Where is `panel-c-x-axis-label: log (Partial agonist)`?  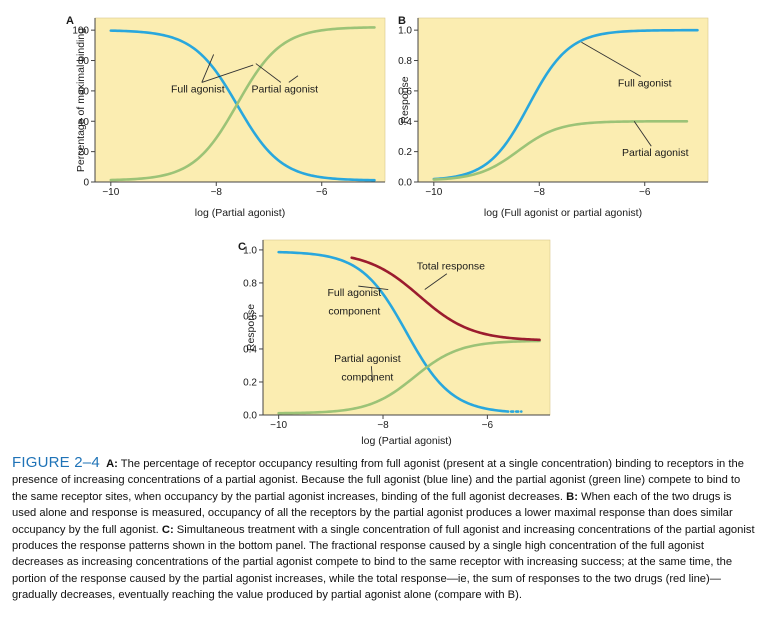 panel-c-x-axis-label: log (Partial agonist) is located at coordinates (406, 441).